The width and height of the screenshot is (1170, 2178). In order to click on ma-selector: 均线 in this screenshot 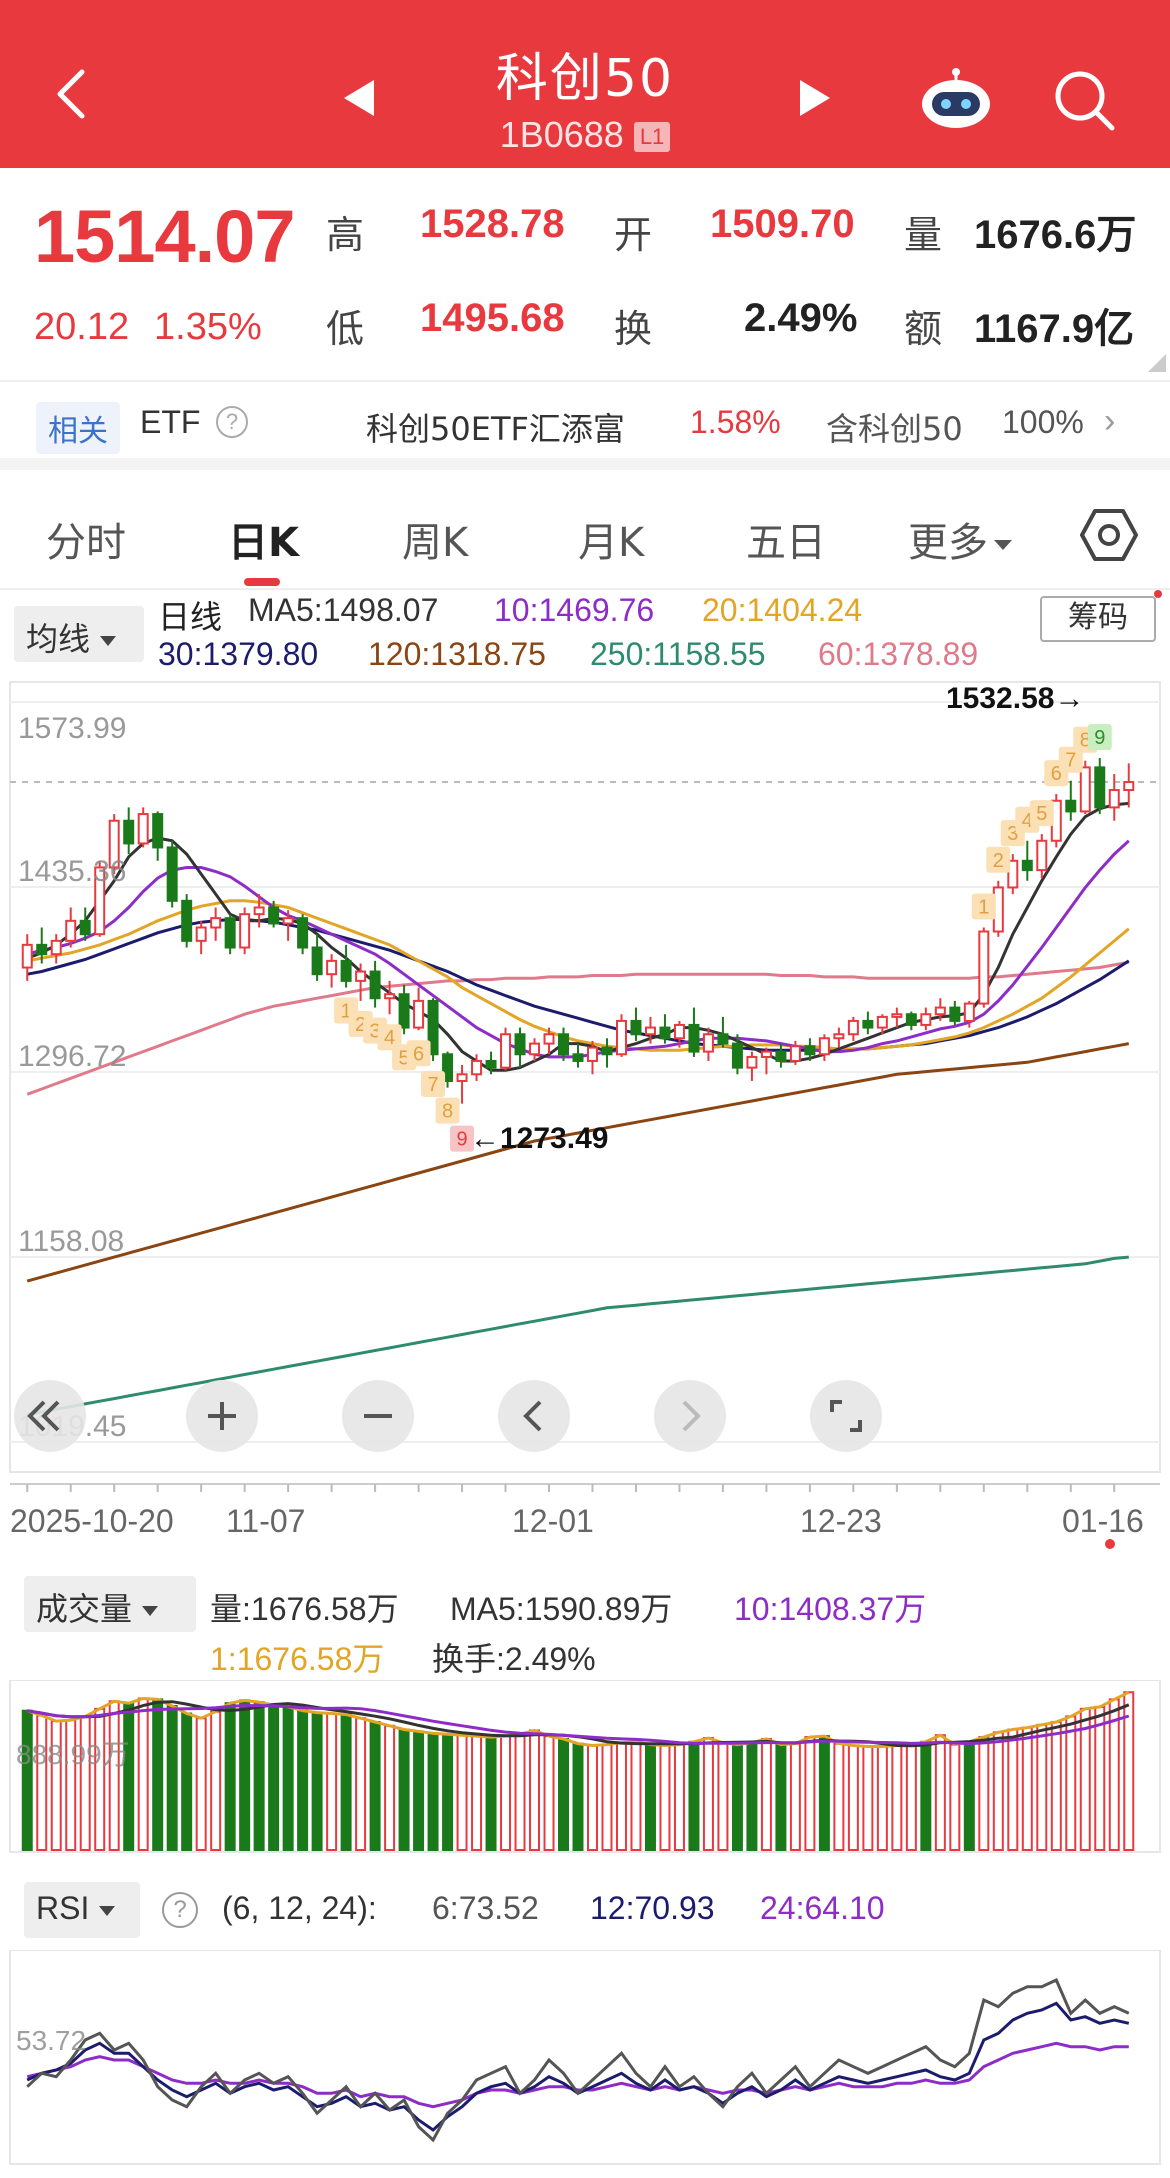, I will do `click(79, 634)`.